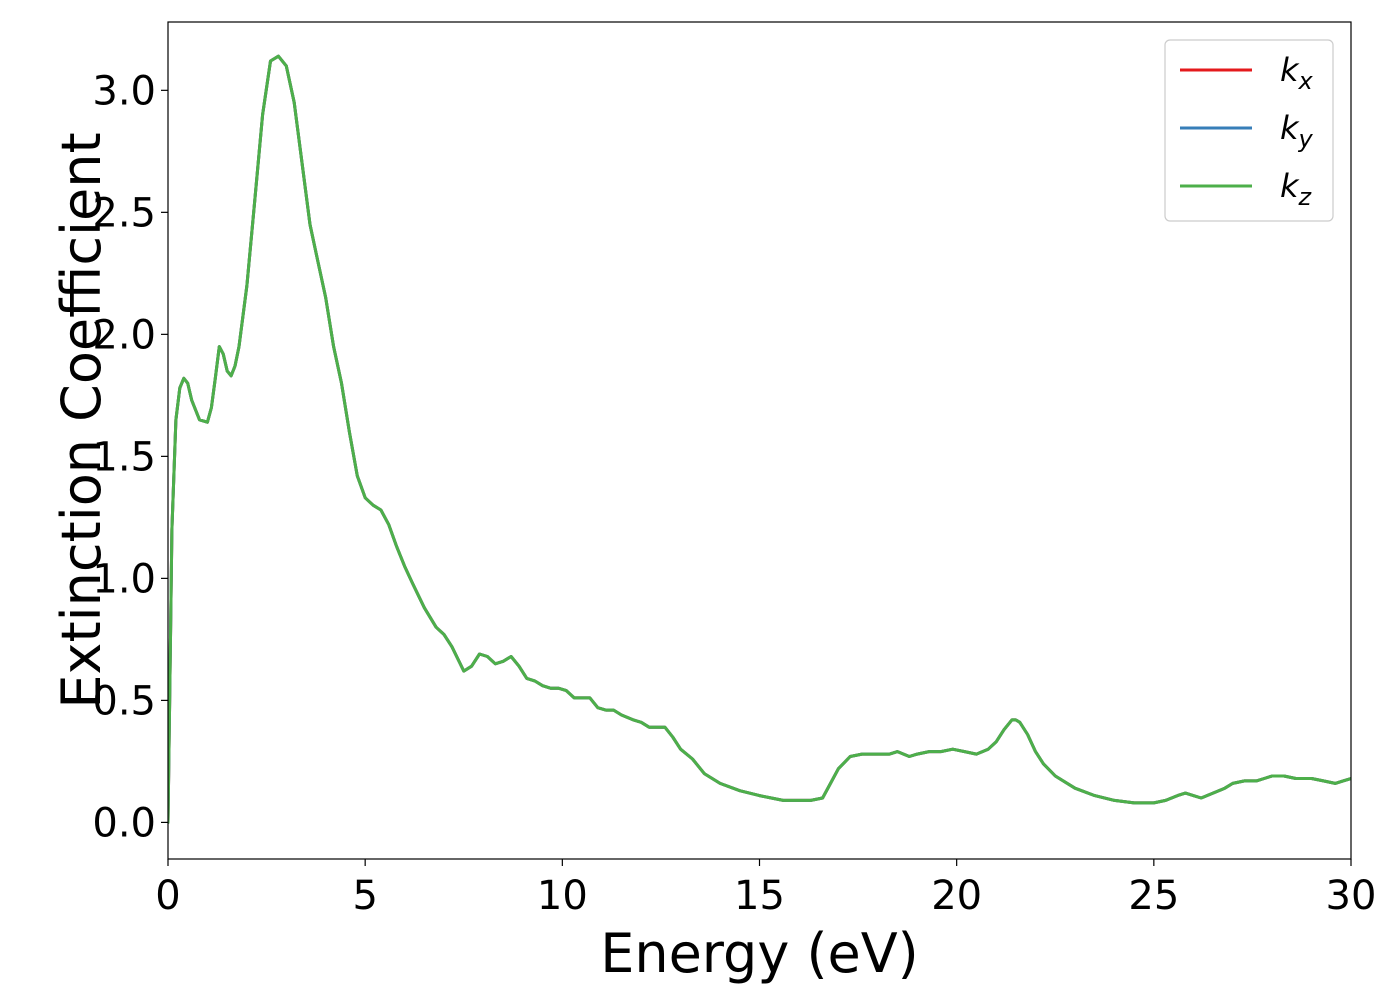 The width and height of the screenshot is (1400, 1000). Describe the element at coordinates (124, 701) in the screenshot. I see `y-tick-label: 0.5` at that location.